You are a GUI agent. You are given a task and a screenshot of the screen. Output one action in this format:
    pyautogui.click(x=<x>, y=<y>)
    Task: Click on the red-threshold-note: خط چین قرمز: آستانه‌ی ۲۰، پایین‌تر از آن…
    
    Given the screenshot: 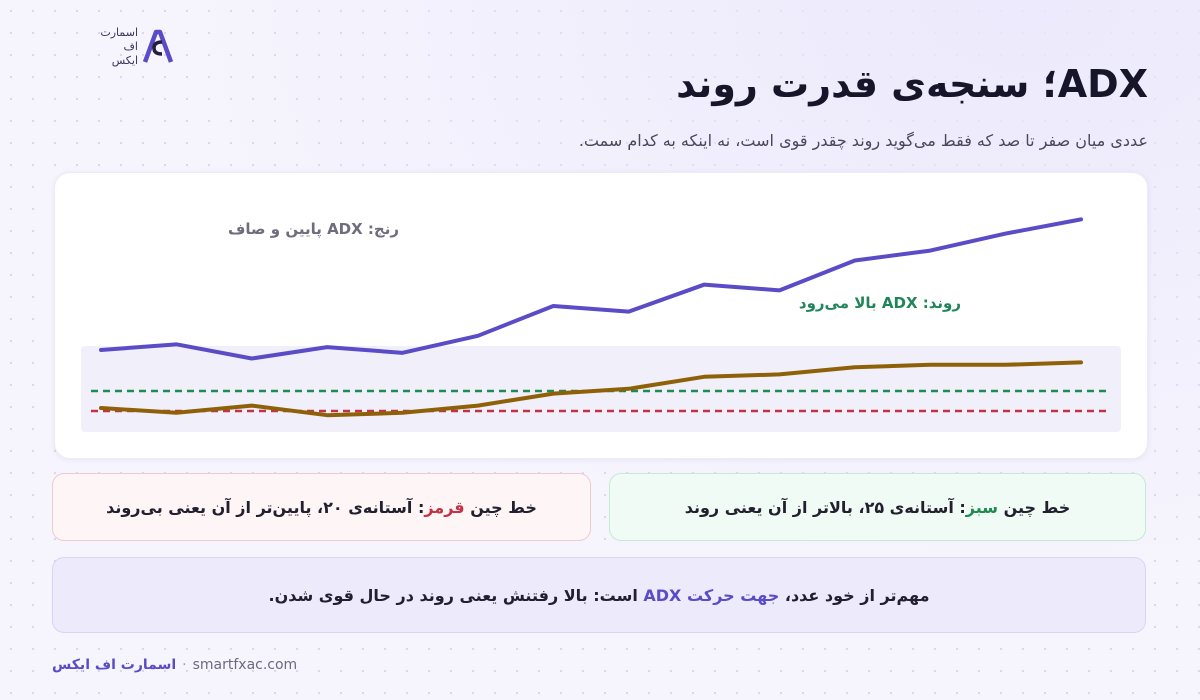 What is the action you would take?
    pyautogui.click(x=321, y=507)
    